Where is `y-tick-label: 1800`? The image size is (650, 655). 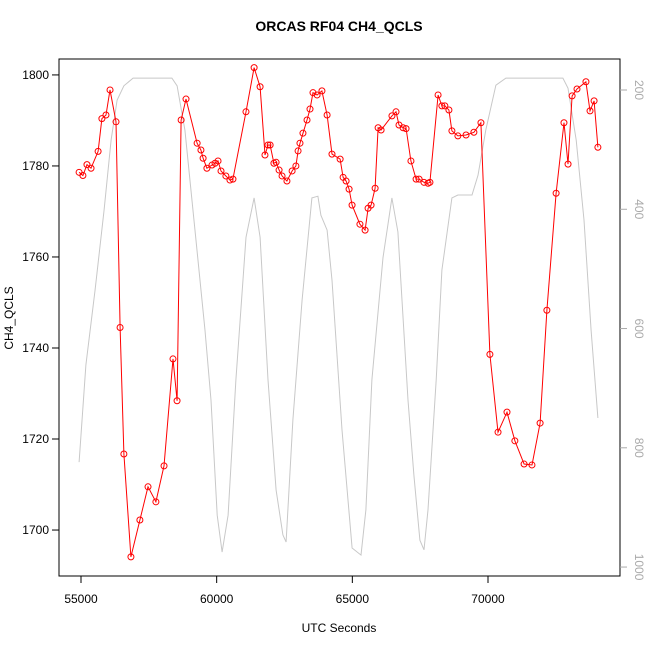 y-tick-label: 1800 is located at coordinates (35, 75).